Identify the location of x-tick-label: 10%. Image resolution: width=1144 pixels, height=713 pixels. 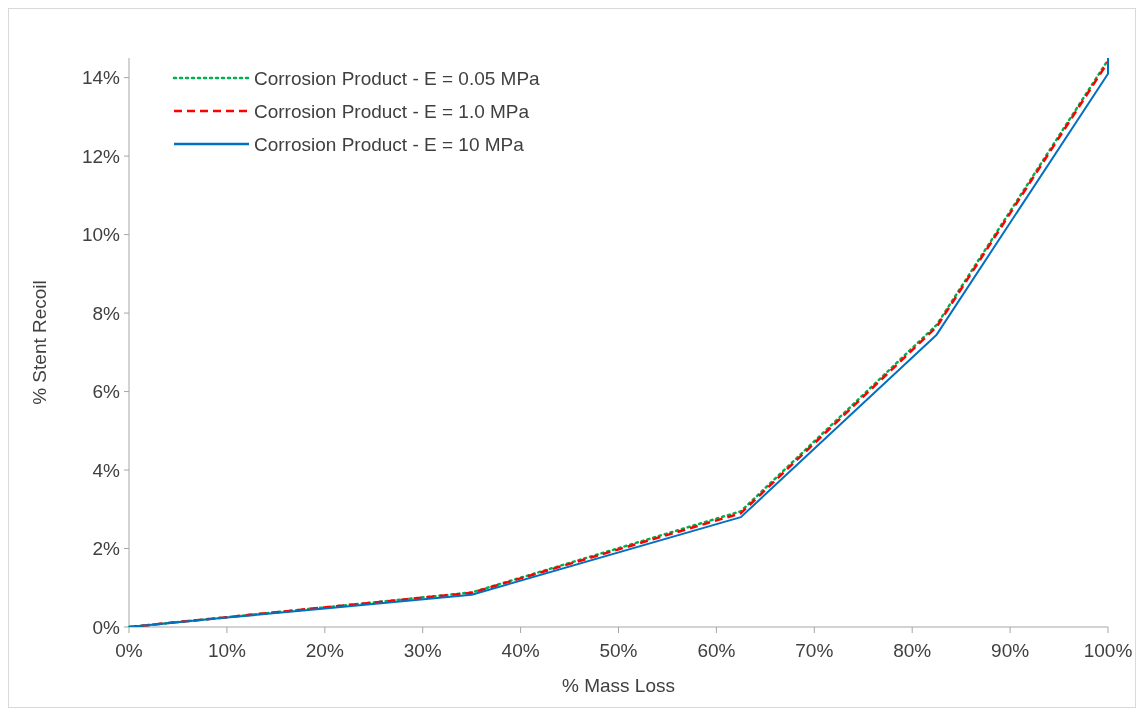
(227, 650).